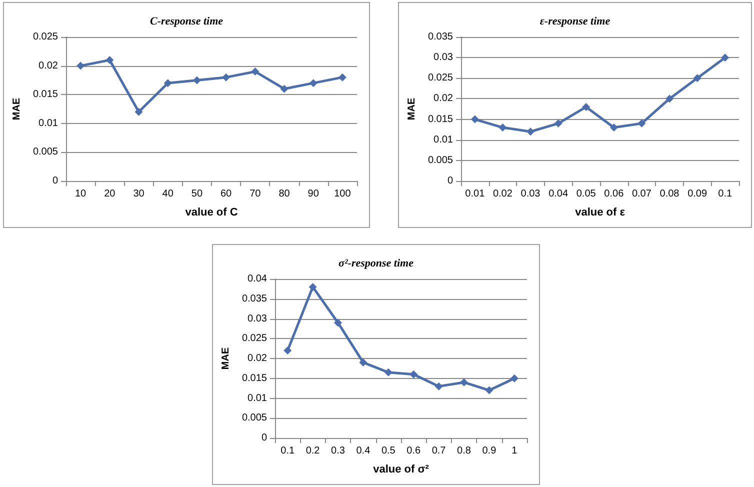 This screenshot has width=754, height=487. I want to click on x-tick-label: 30, so click(139, 194).